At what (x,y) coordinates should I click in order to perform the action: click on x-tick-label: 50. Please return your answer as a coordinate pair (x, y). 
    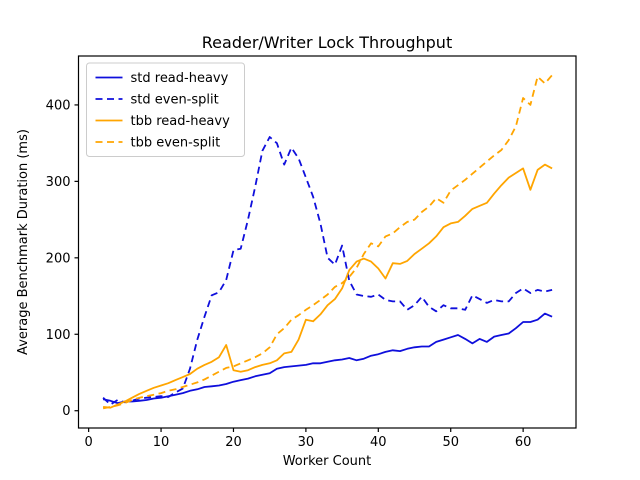
    Looking at the image, I should click on (450, 442).